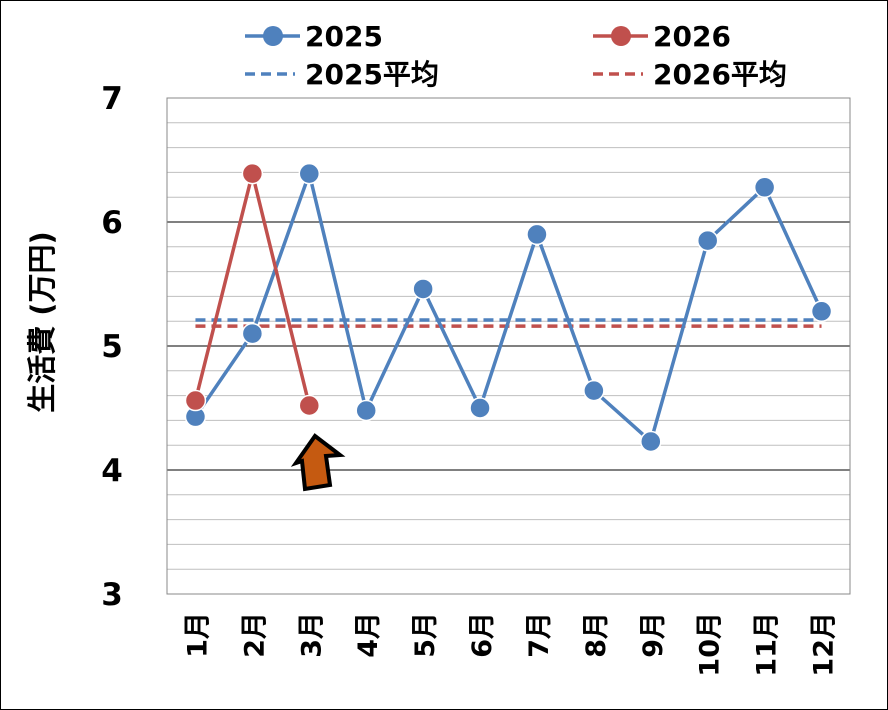  What do you see at coordinates (112, 223) in the screenshot?
I see `y-tick-label: 6` at bounding box center [112, 223].